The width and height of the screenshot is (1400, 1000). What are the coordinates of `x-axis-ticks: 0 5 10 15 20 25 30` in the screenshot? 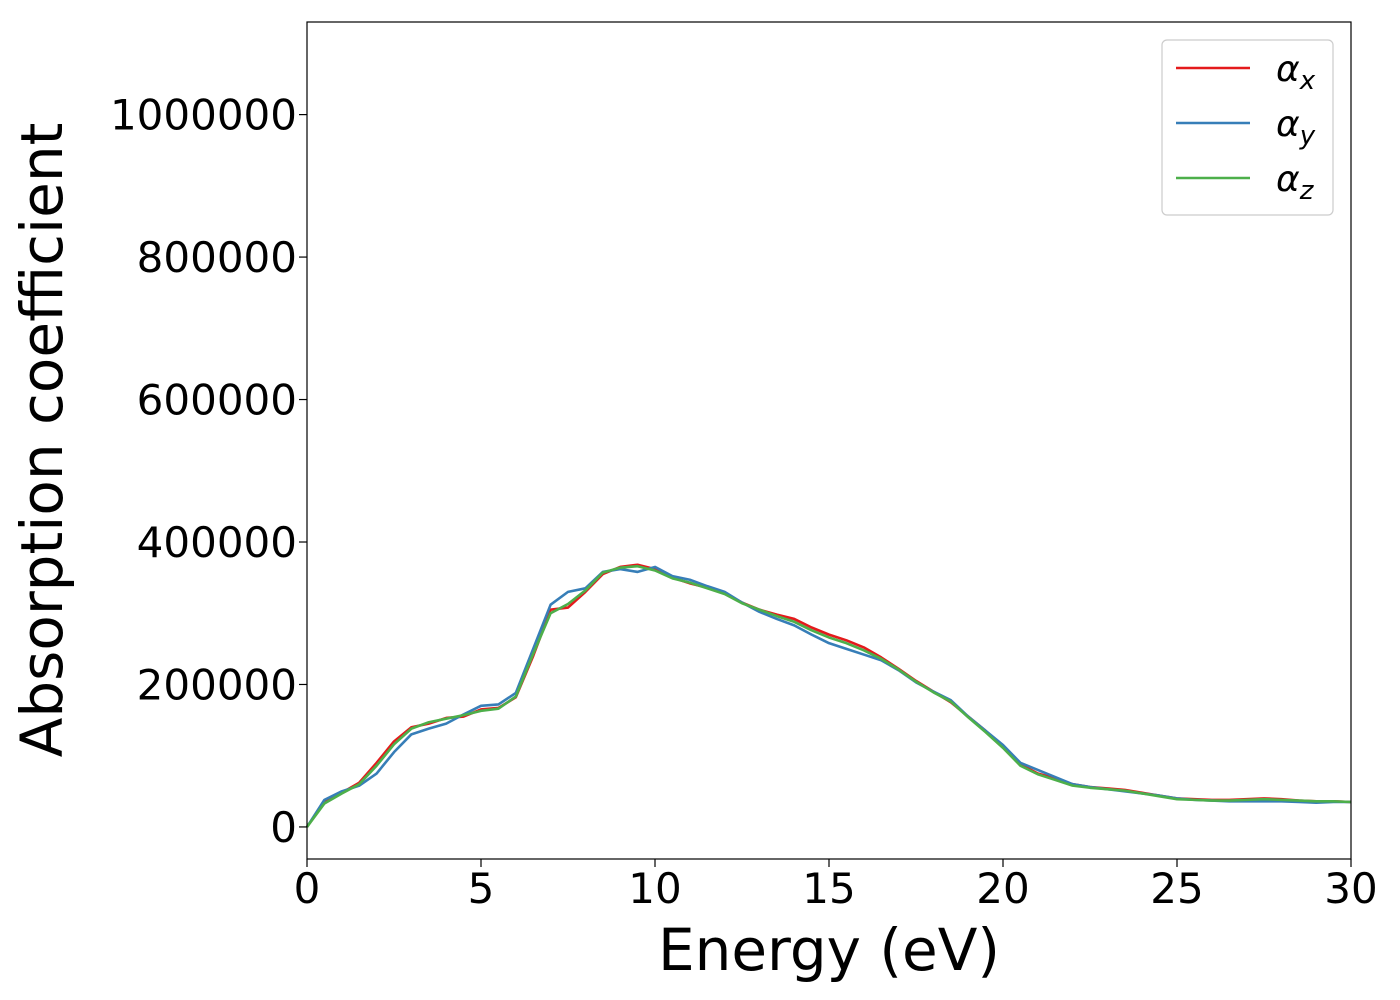 It's located at (836, 886).